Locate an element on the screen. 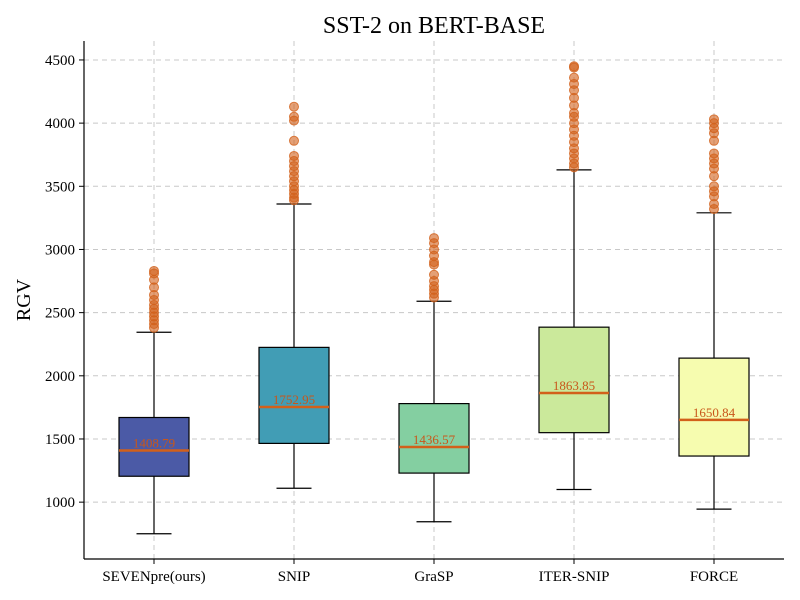  y-tick-label: 4000 is located at coordinates (60, 124).